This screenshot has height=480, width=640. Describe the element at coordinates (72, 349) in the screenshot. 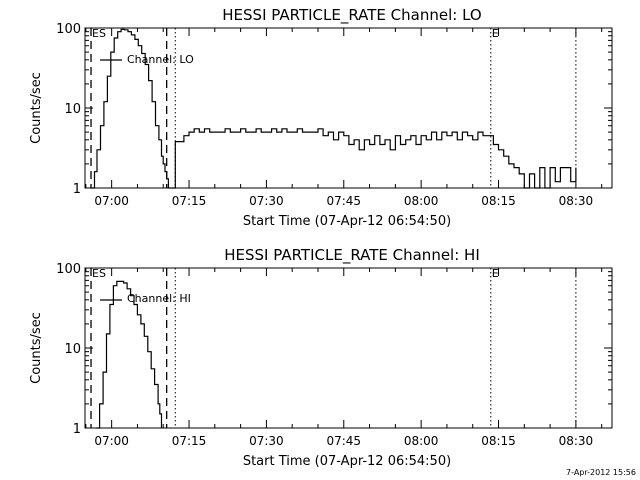

I see `hi-y-tick-label: 10` at that location.